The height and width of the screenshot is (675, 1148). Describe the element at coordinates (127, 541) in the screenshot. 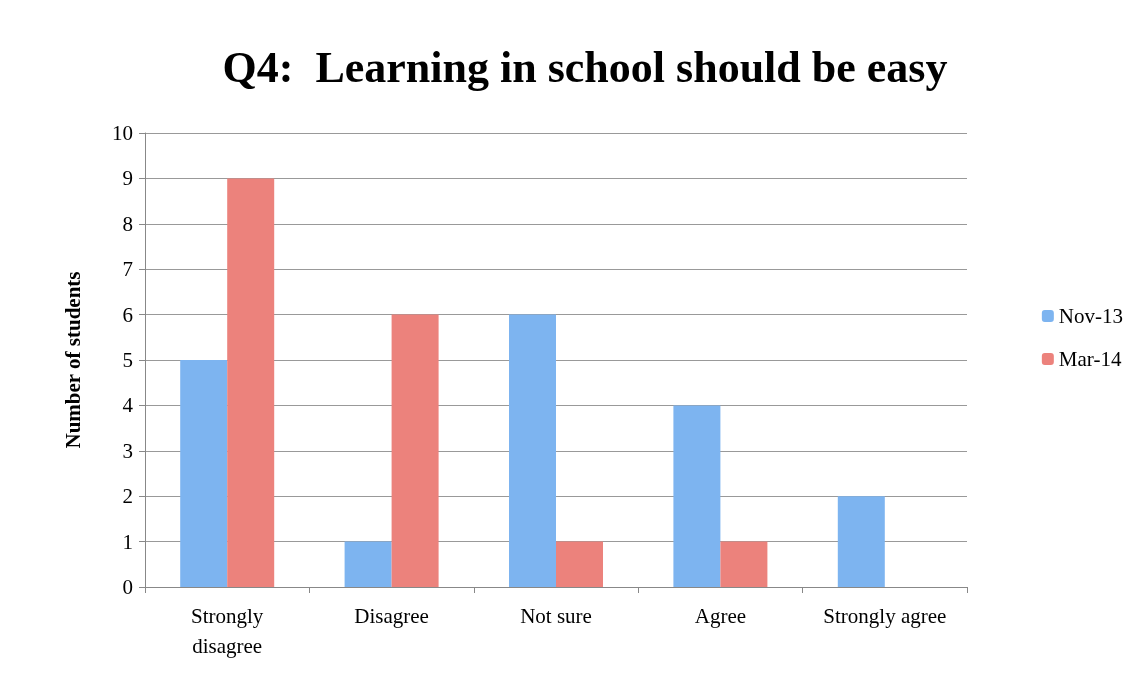

I see `y-tick-label: 1` at that location.